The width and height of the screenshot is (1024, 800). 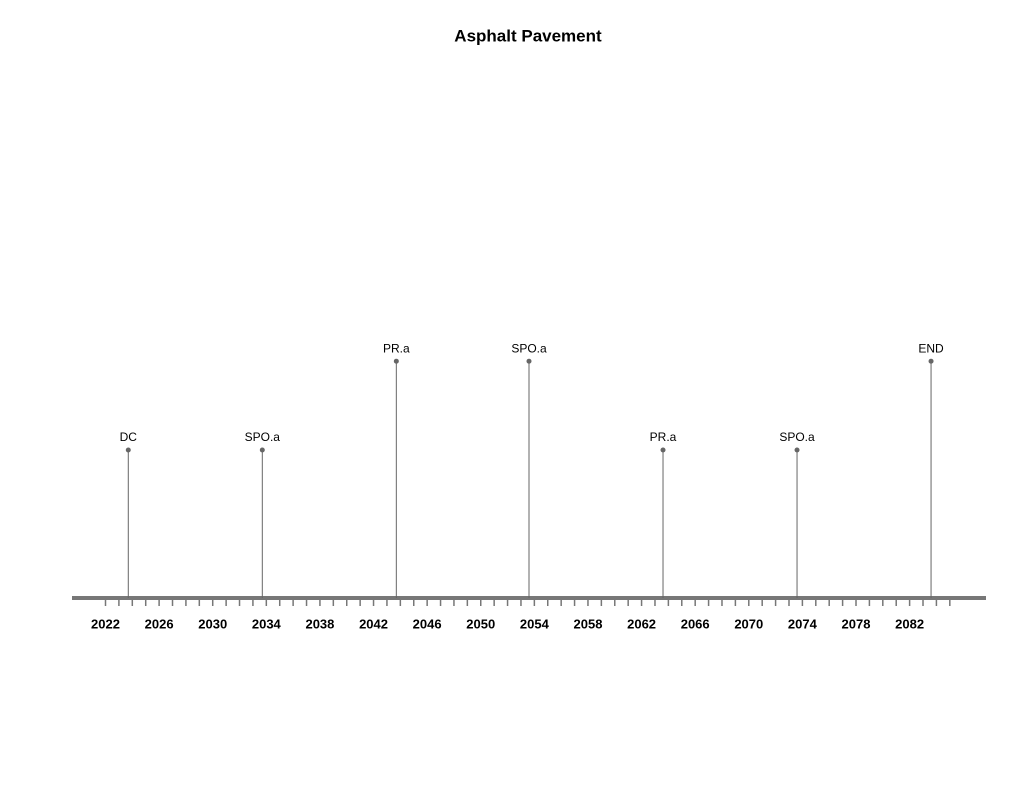 I want to click on chart-title: Asphalt Pavement, so click(x=528, y=35).